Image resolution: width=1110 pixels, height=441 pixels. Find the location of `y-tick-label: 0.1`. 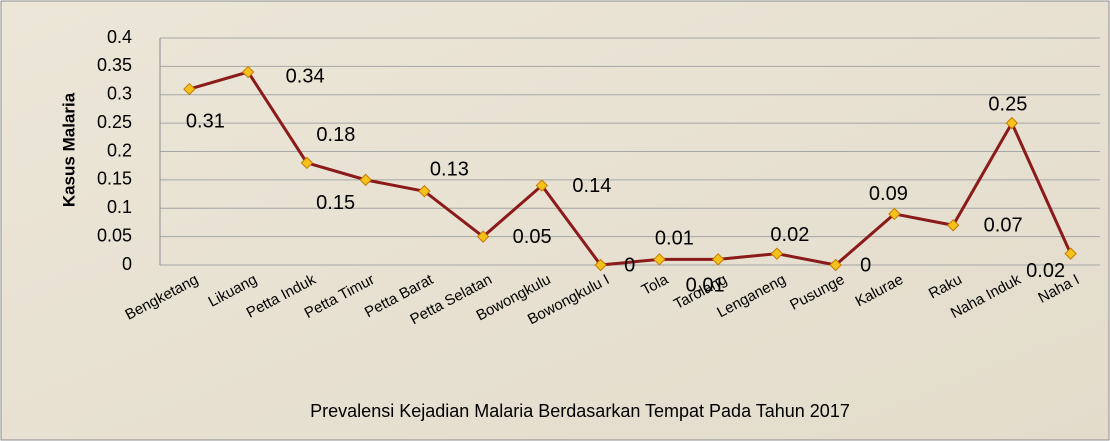

y-tick-label: 0.1 is located at coordinates (119, 207).